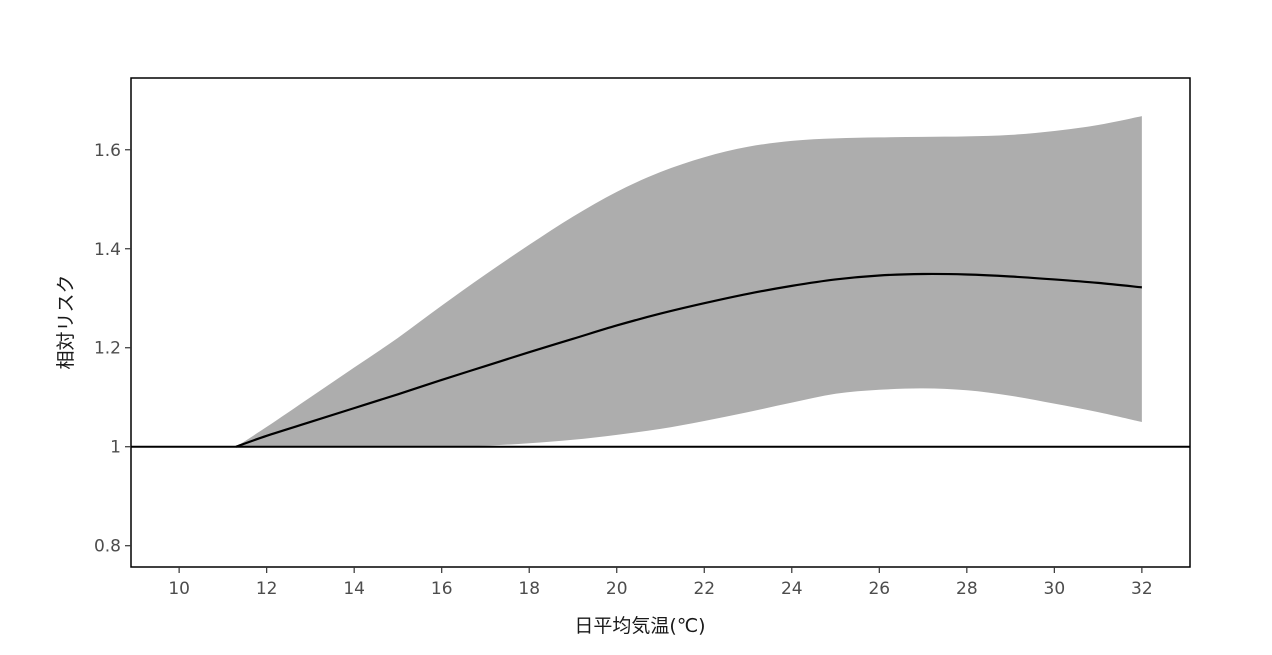 This screenshot has height=655, width=1272. What do you see at coordinates (1055, 589) in the screenshot?
I see `x-tick-label: 30` at bounding box center [1055, 589].